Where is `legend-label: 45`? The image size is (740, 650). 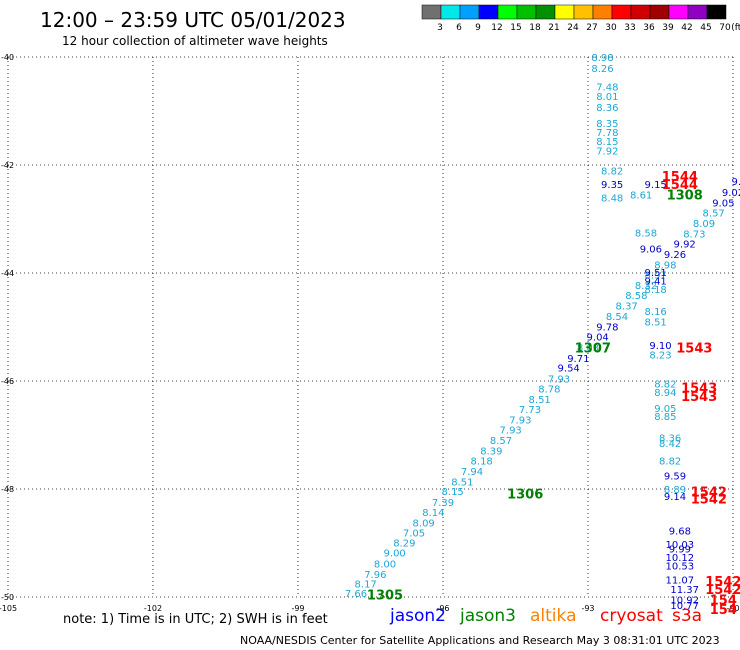 legend-label: 45 is located at coordinates (705, 28).